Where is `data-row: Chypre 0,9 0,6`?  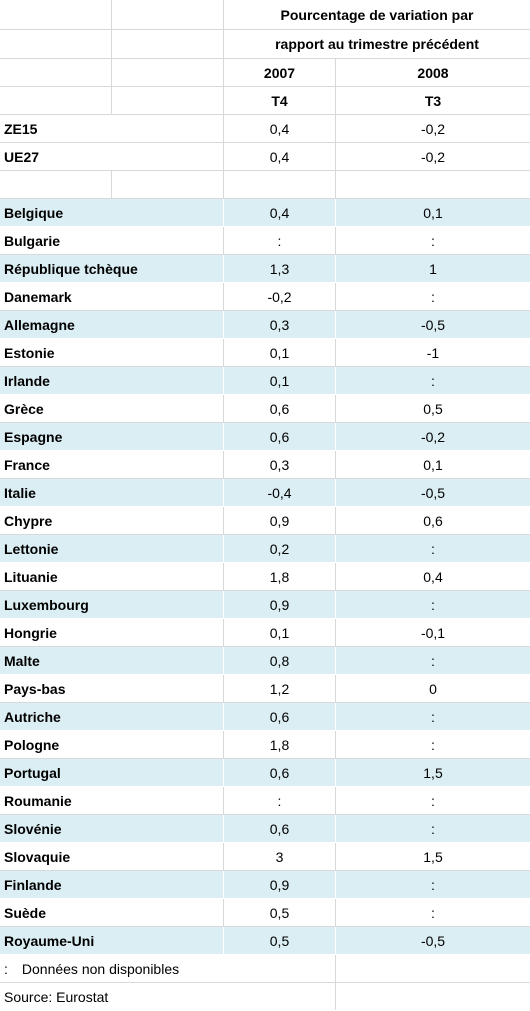
data-row: Chypre 0,9 0,6 is located at coordinates (265, 521).